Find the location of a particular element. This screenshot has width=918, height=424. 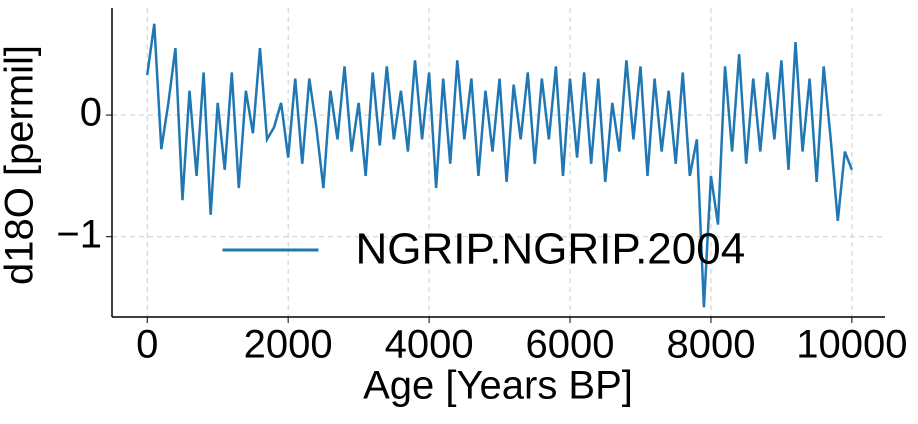

x-tick-label: 10000 is located at coordinates (851, 345).